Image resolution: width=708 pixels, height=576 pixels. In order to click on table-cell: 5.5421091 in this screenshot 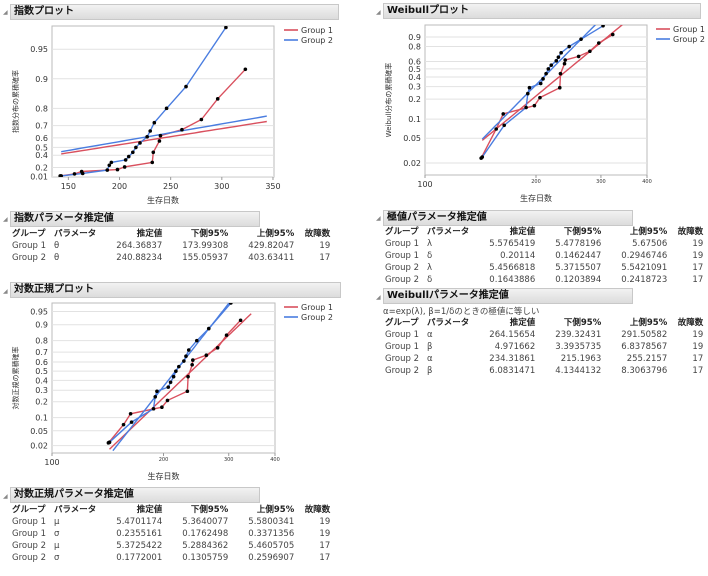, I will do `click(644, 268)`.